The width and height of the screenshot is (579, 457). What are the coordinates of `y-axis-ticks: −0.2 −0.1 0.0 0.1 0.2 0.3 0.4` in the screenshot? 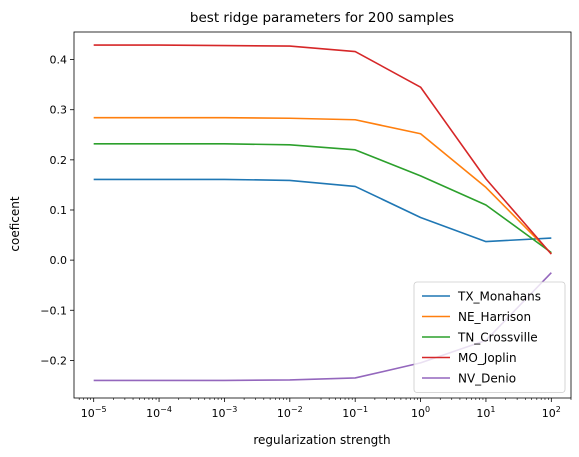 It's located at (57, 210).